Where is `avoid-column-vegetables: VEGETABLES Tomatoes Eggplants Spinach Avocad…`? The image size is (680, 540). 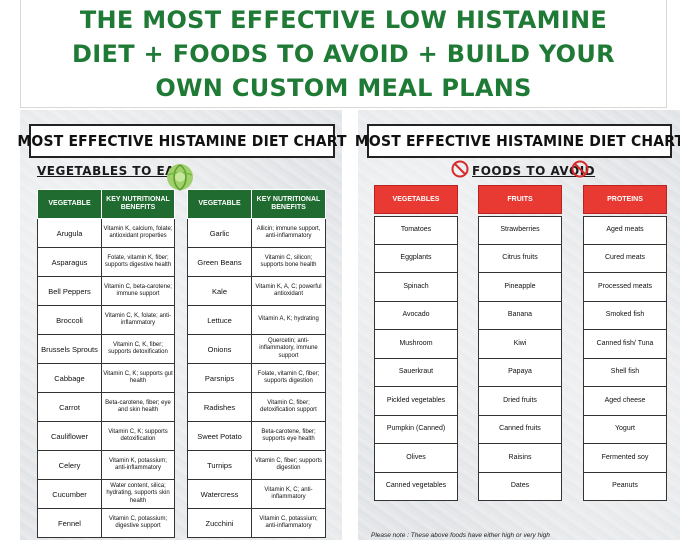
avoid-column-vegetables: VEGETABLES Tomatoes Eggplants Spinach Avocad… is located at coordinates (416, 343).